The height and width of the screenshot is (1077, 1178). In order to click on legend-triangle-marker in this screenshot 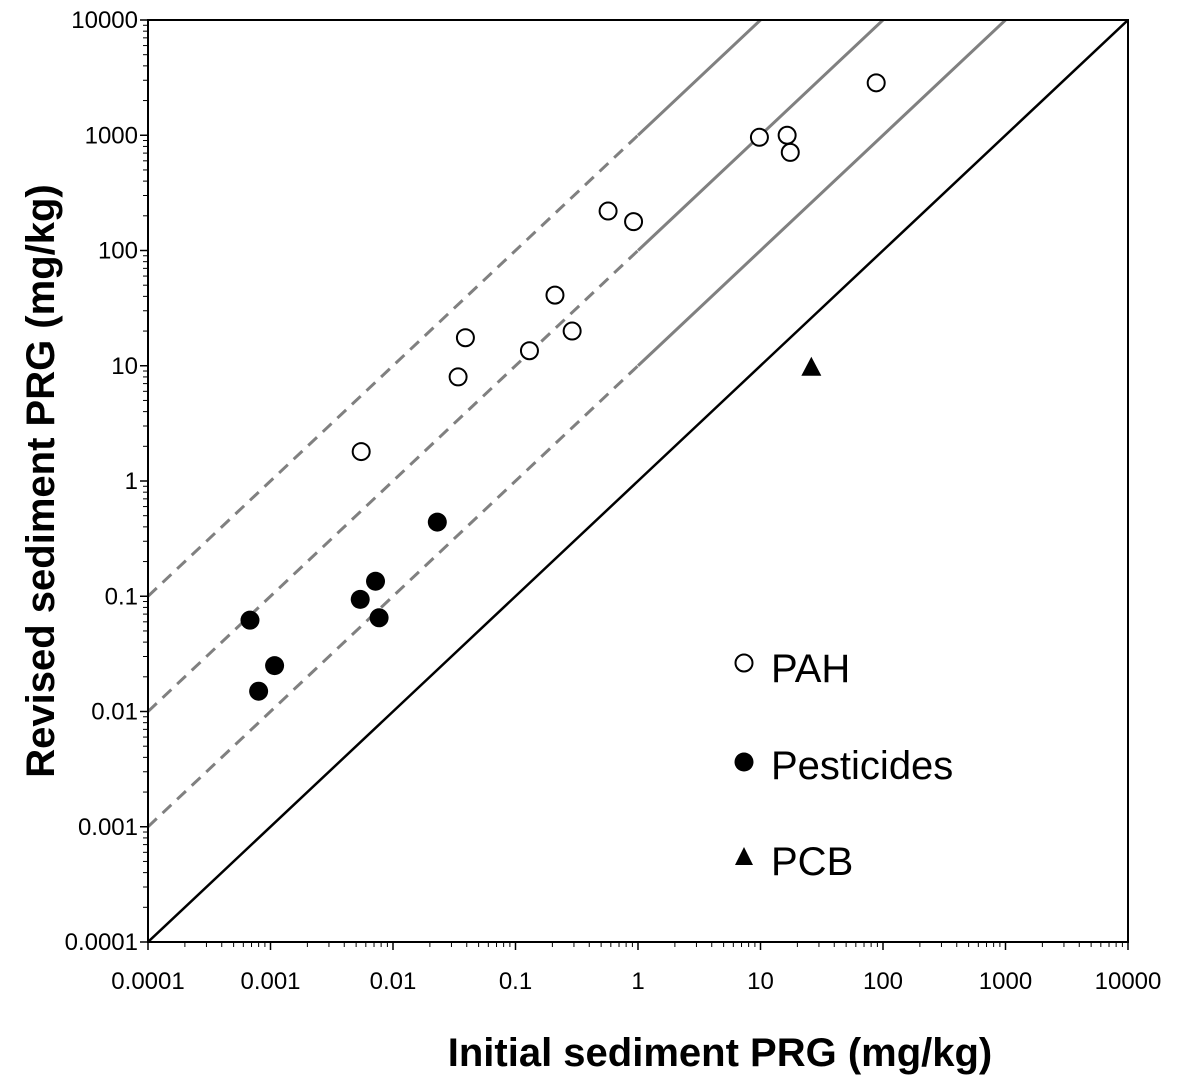, I will do `click(744, 856)`.